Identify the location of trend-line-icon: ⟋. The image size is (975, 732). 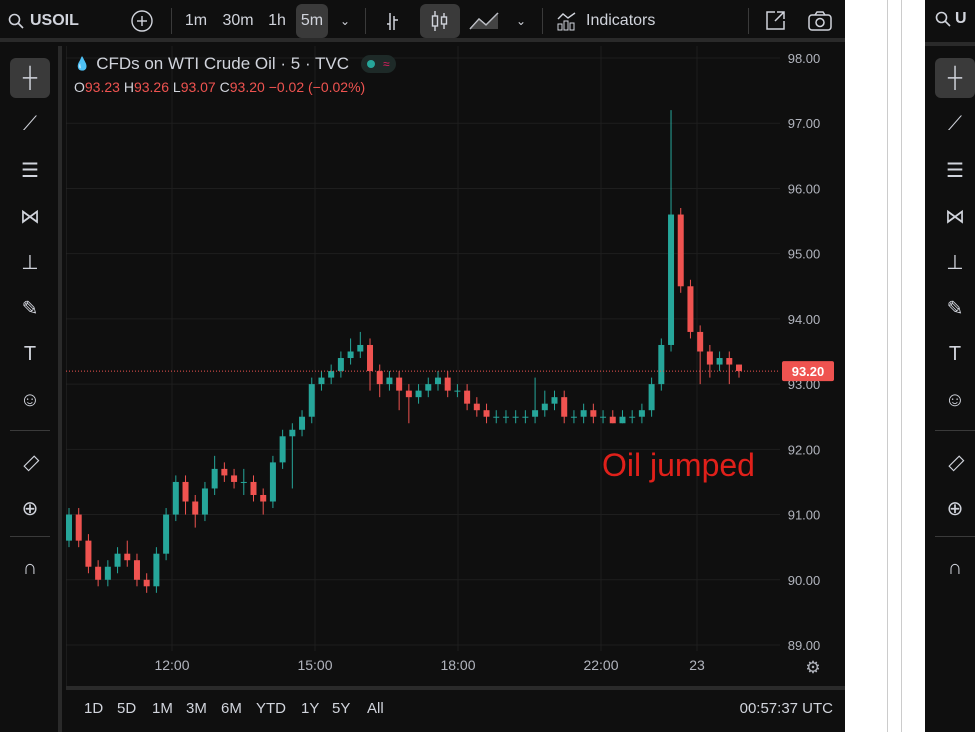
(955, 123).